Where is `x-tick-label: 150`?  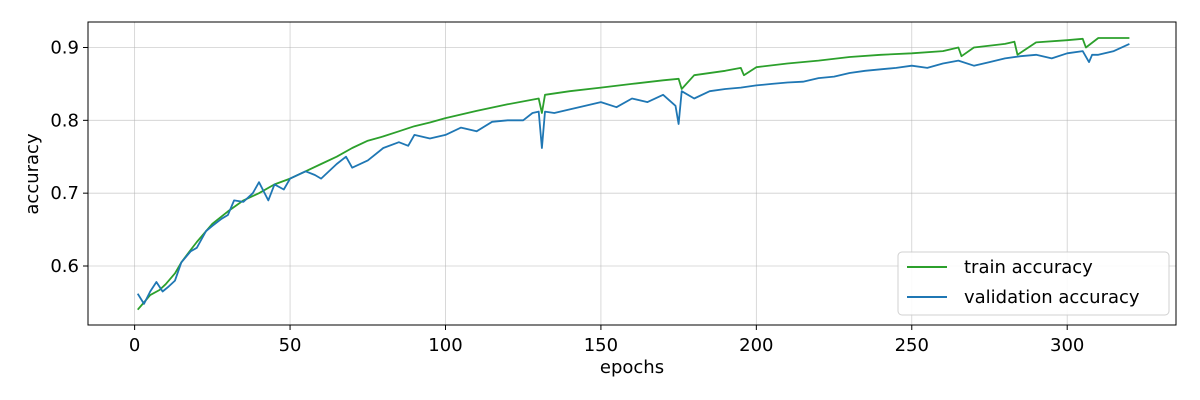
x-tick-label: 150 is located at coordinates (601, 345).